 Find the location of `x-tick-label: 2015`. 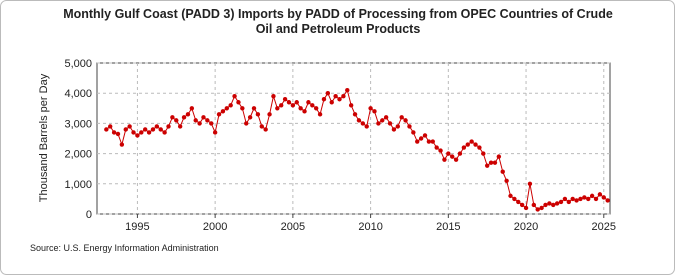

x-tick-label: 2015 is located at coordinates (448, 227).